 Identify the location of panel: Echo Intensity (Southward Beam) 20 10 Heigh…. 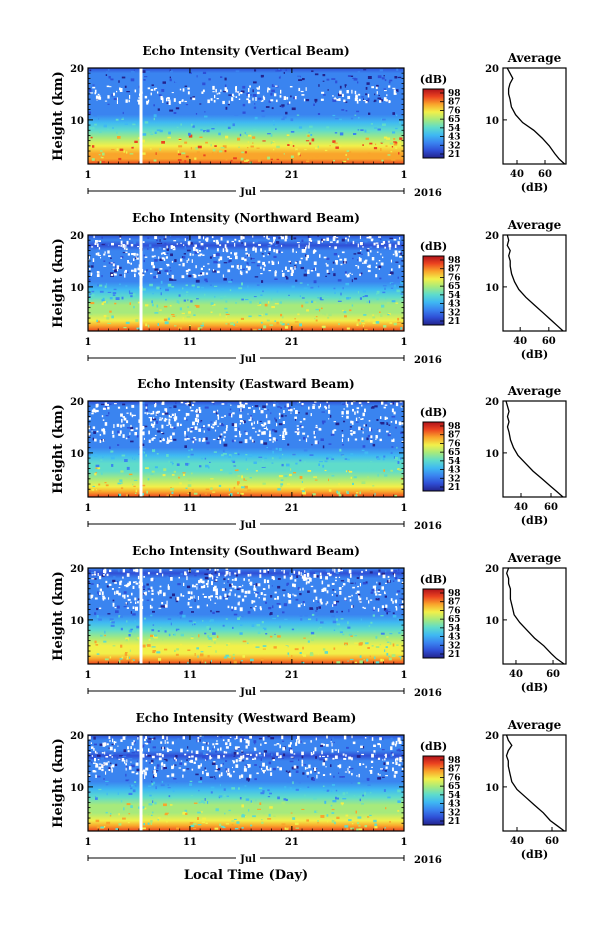
(309, 621).